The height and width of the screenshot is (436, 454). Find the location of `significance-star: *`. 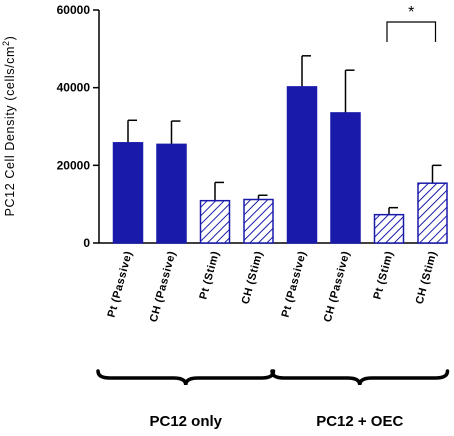

significance-star: * is located at coordinates (411, 12).